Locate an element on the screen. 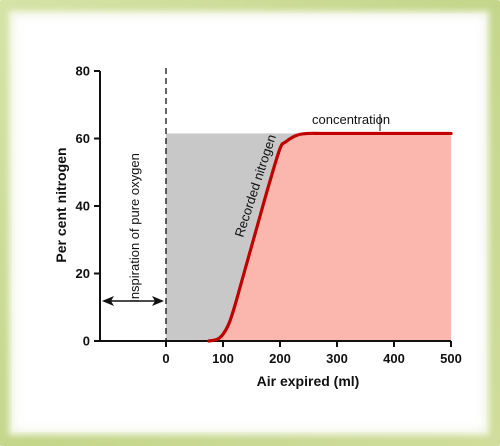 The height and width of the screenshot is (446, 500). inspiration-arrow-right-head is located at coordinates (158, 301).